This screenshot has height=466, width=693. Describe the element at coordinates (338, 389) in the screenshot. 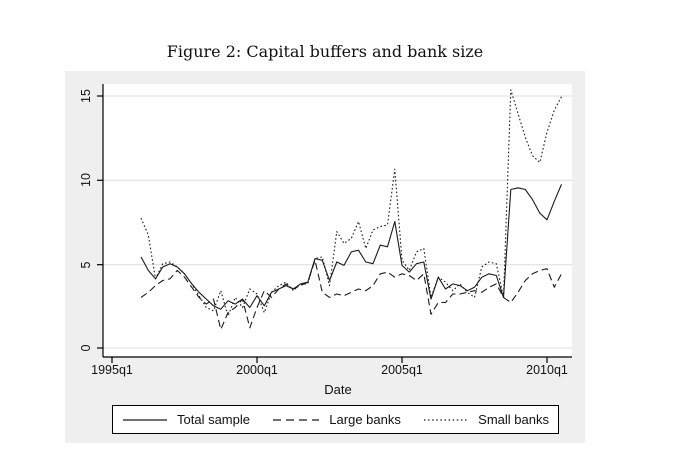

I see `x-axis-title: Date` at that location.